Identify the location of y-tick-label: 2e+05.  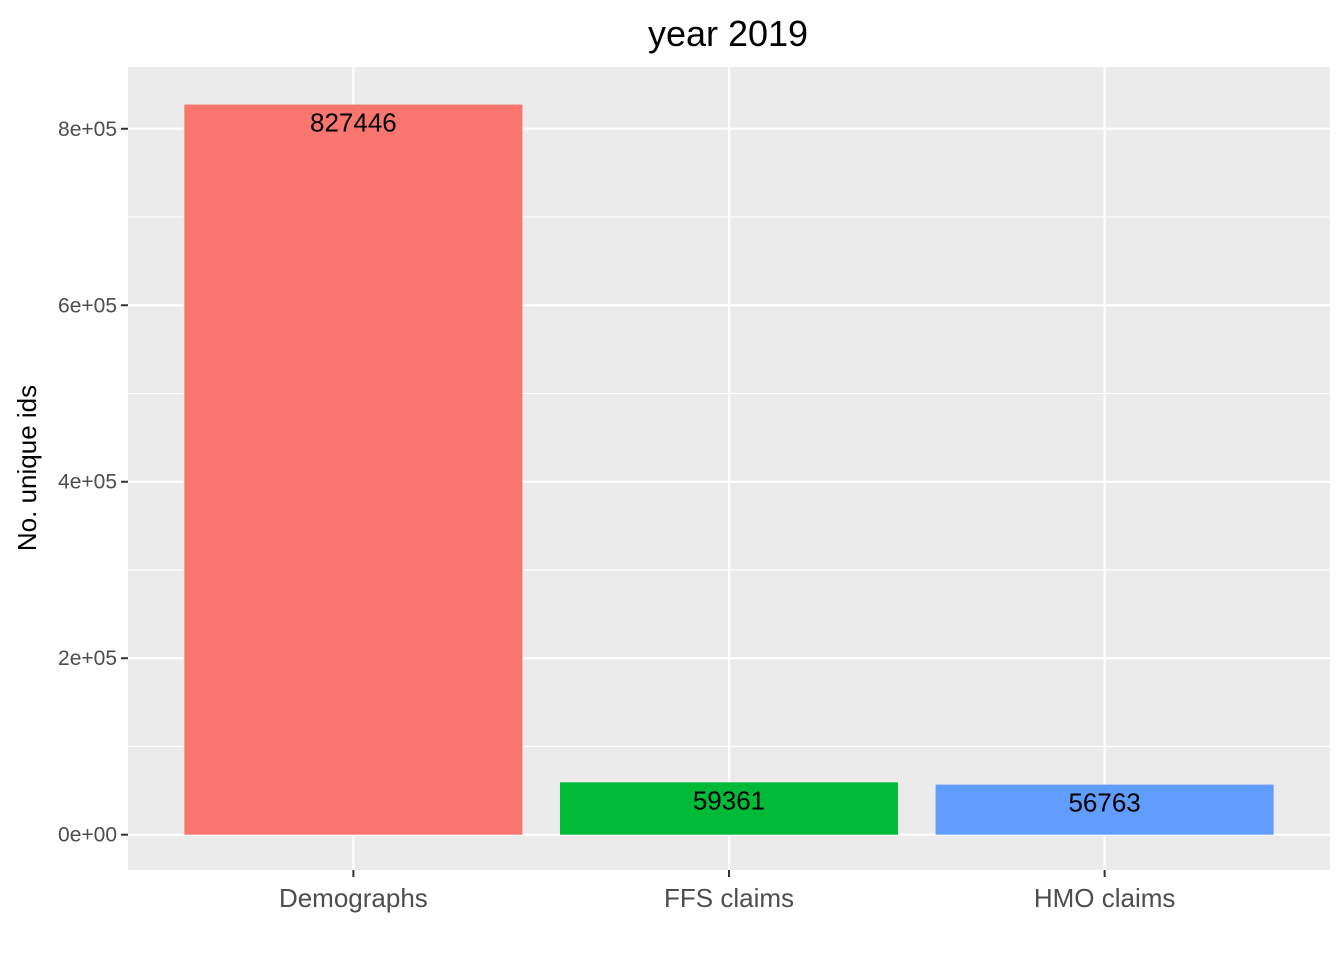
(87, 658).